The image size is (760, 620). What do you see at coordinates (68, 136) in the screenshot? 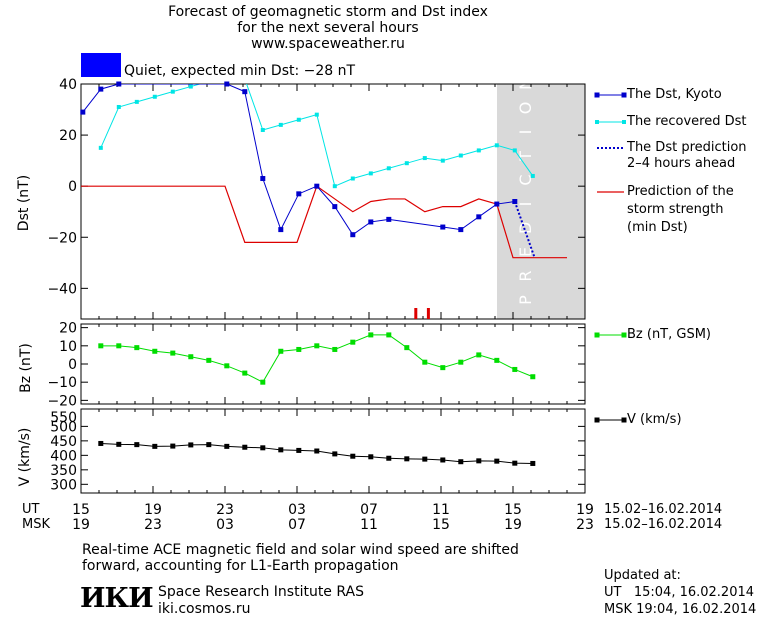
I see `y-tick-label: 20` at bounding box center [68, 136].